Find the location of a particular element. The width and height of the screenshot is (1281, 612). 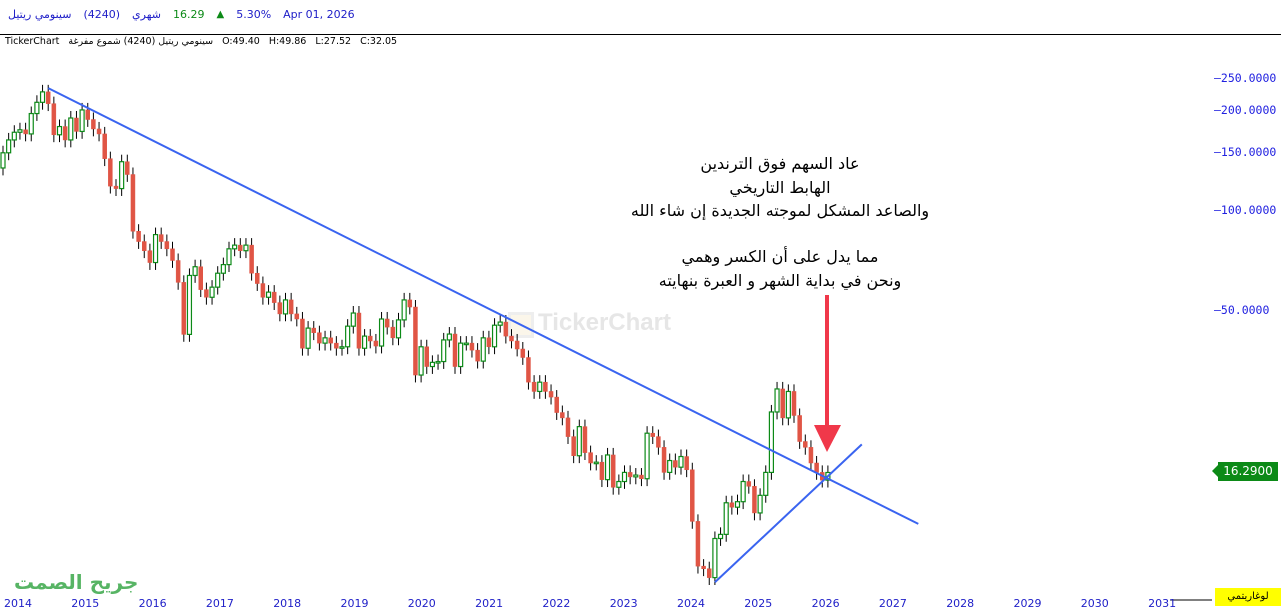

y-tick-label: –100.0000 is located at coordinates (1245, 210).